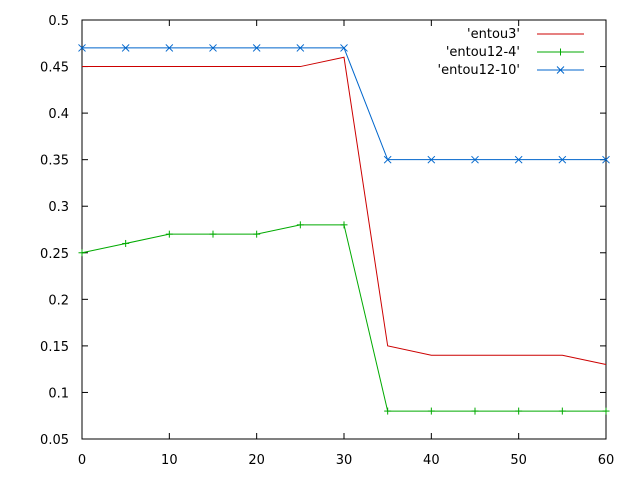  I want to click on legend-label: 'entou3', so click(493, 34).